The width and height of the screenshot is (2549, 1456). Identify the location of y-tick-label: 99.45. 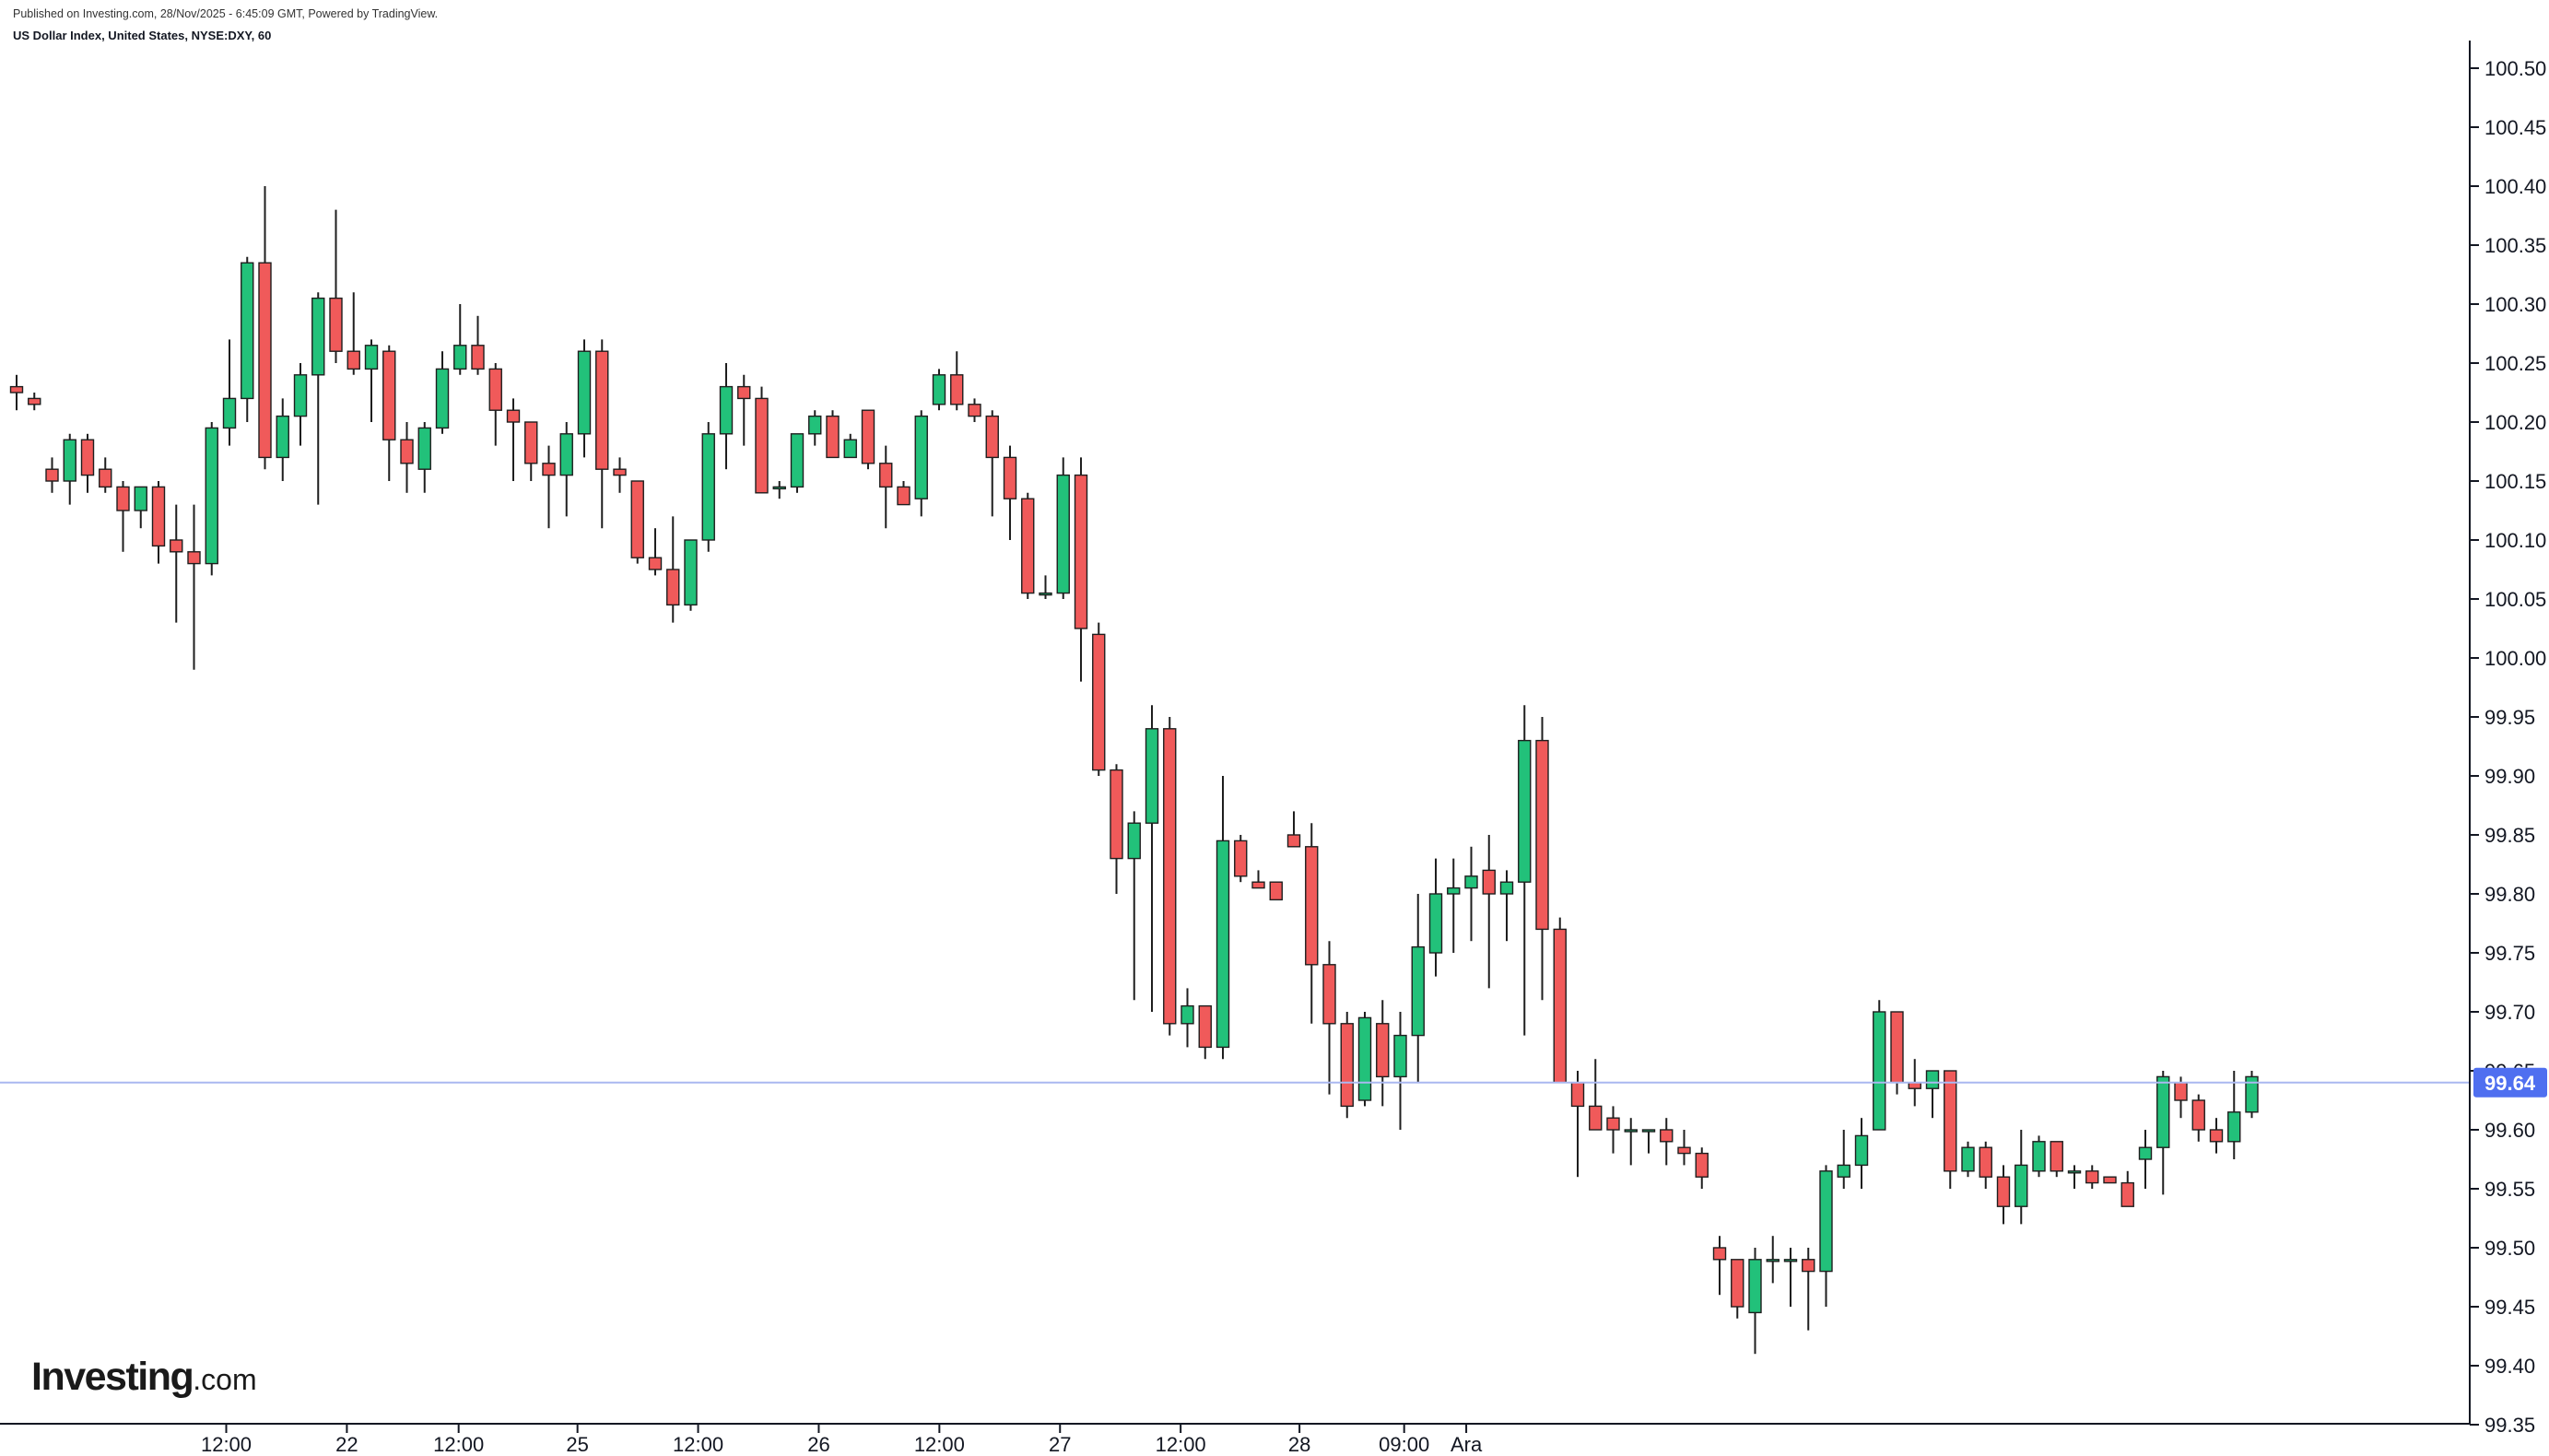
(2509, 1307).